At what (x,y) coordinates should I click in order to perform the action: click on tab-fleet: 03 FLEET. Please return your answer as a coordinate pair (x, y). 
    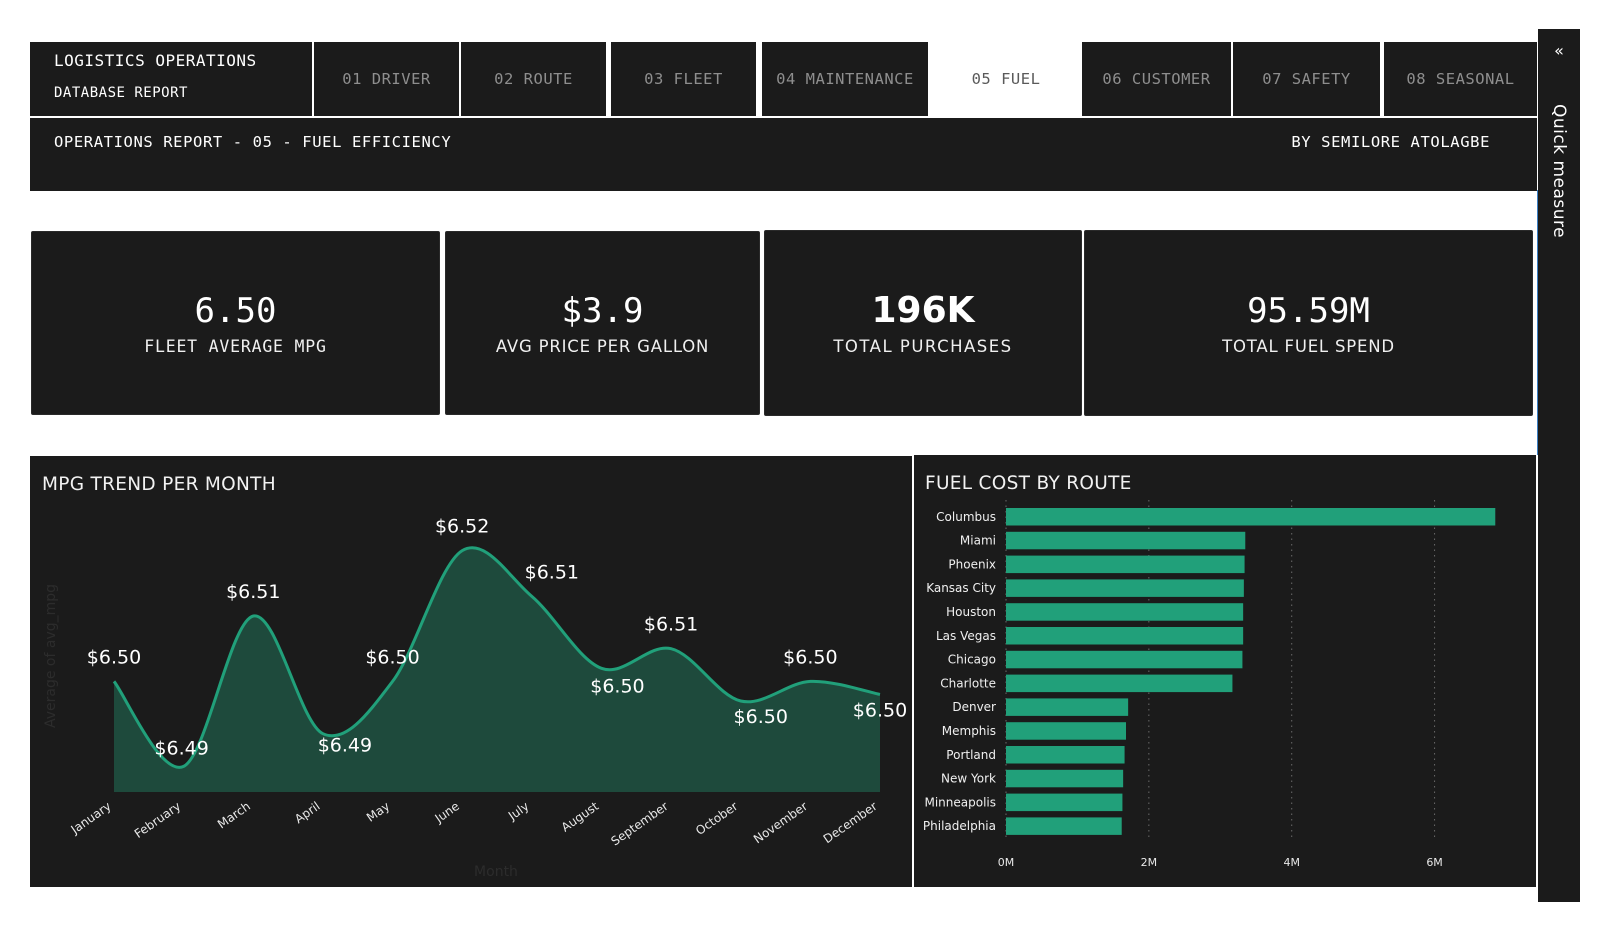
    Looking at the image, I should click on (683, 79).